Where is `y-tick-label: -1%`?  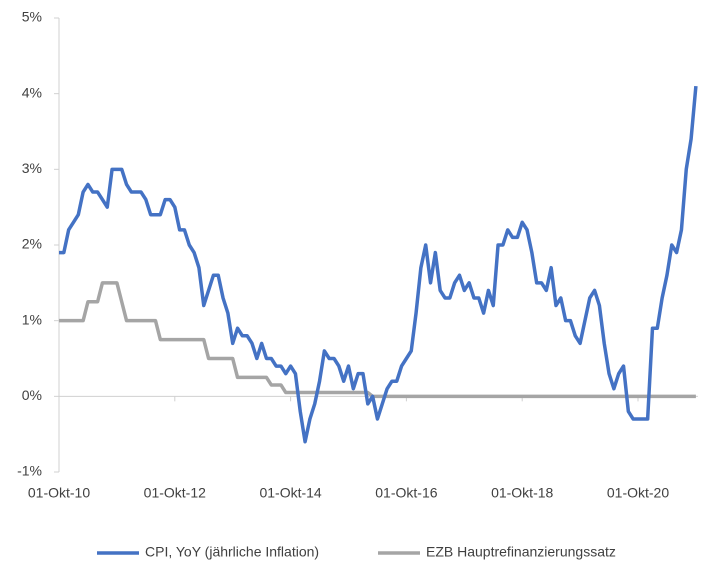
y-tick-label: -1% is located at coordinates (29, 471).